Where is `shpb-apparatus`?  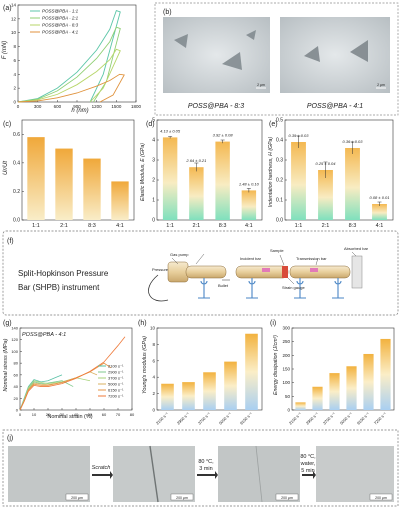 shpb-apparatus is located at coordinates (255, 276).